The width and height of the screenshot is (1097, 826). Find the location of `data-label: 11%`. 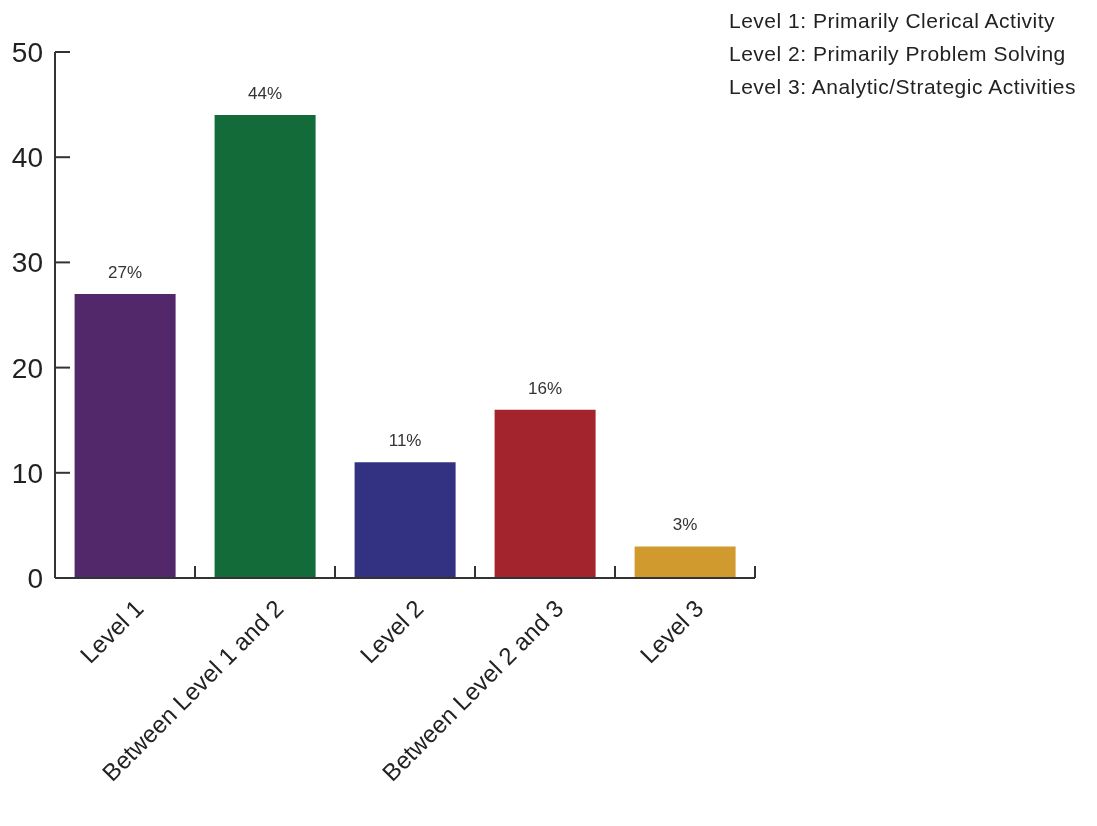

data-label: 11% is located at coordinates (405, 441).